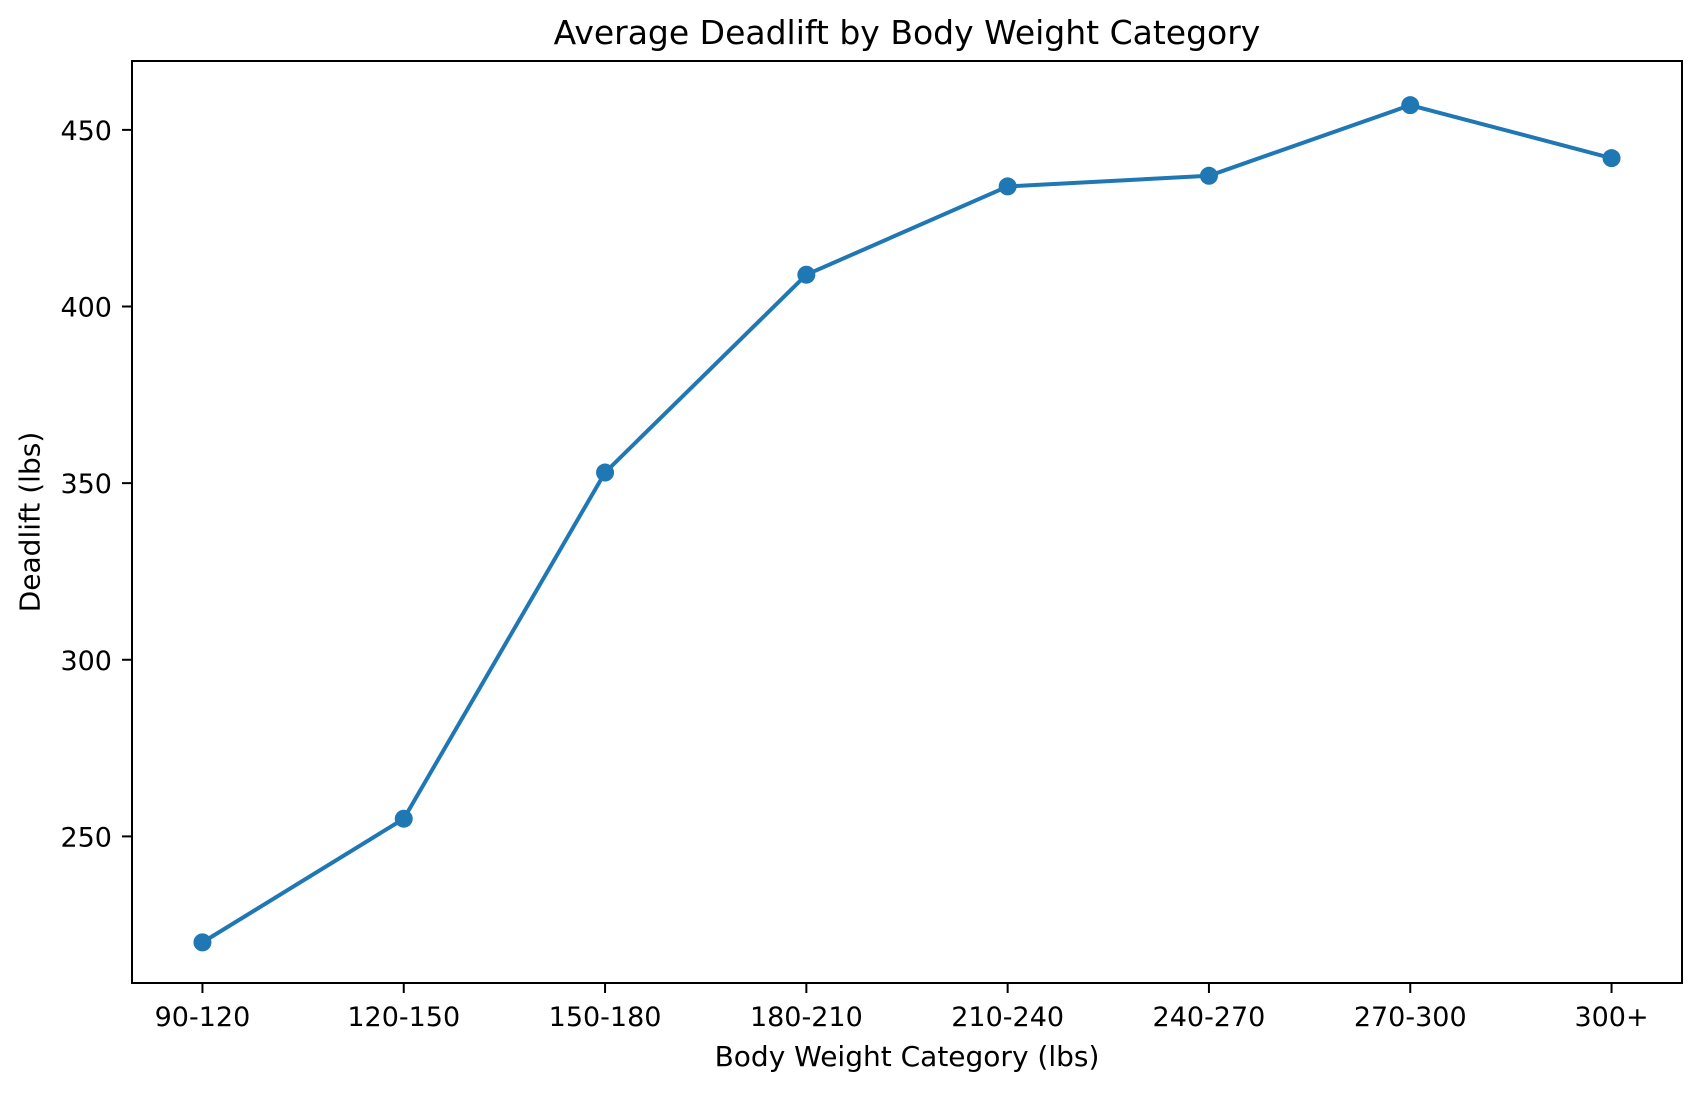 The height and width of the screenshot is (1093, 1701). Describe the element at coordinates (86, 837) in the screenshot. I see `y-tick-label: 250` at that location.